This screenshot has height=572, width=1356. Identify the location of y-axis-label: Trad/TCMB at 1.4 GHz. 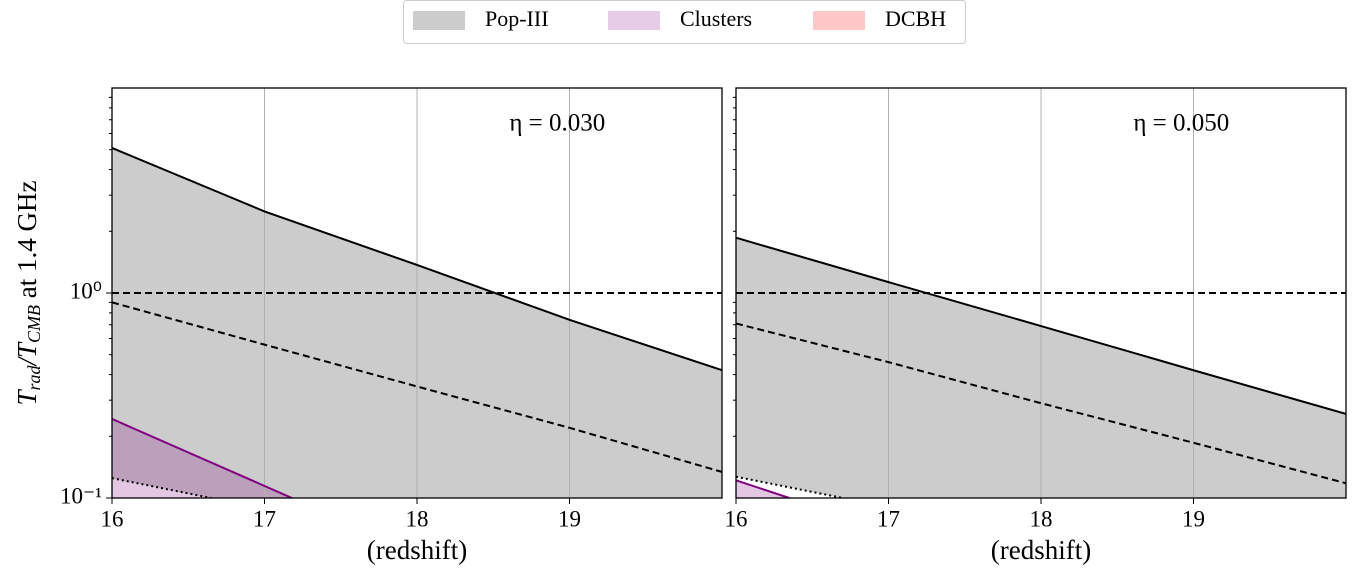
(28, 292).